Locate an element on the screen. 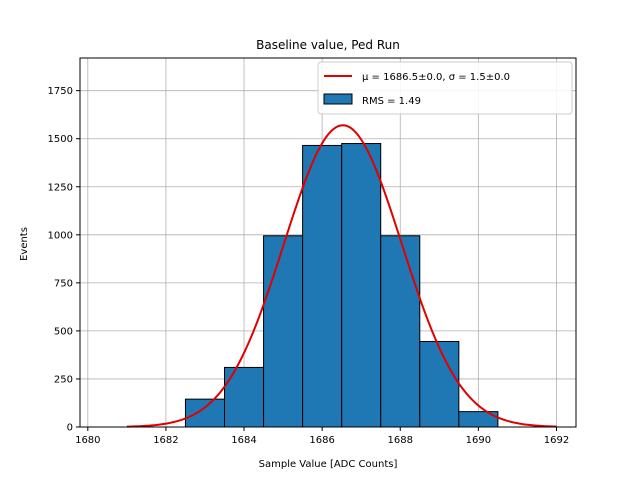 The image size is (640, 480). x-tick-label: 1692 is located at coordinates (556, 440).